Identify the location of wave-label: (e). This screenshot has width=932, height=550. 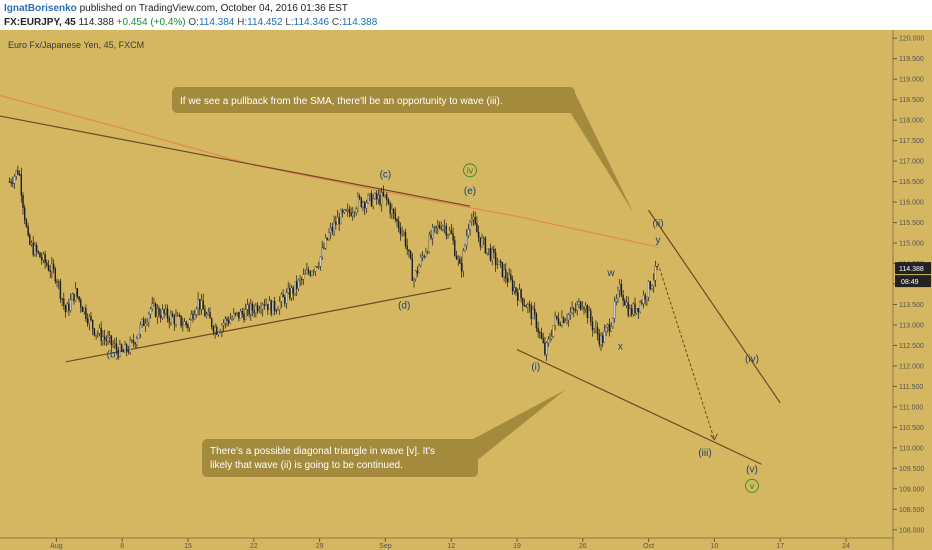
(470, 191).